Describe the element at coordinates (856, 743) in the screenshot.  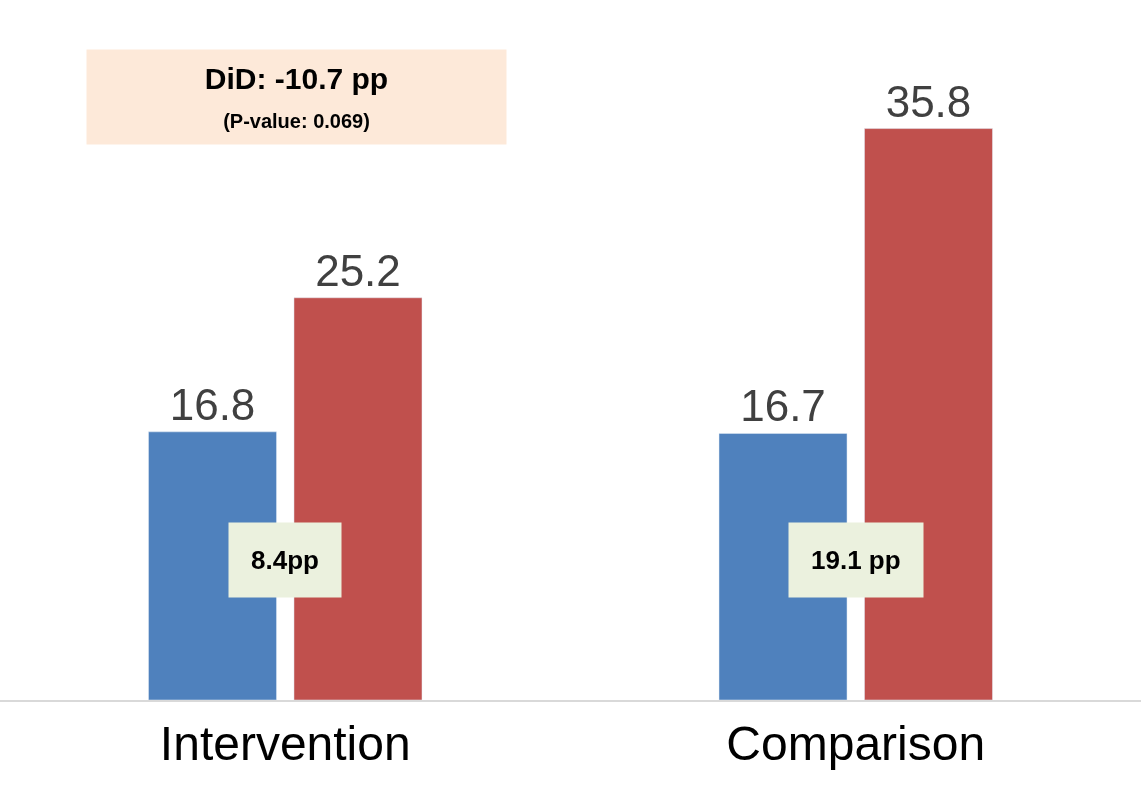
I see `x-tick-label: Comparison` at that location.